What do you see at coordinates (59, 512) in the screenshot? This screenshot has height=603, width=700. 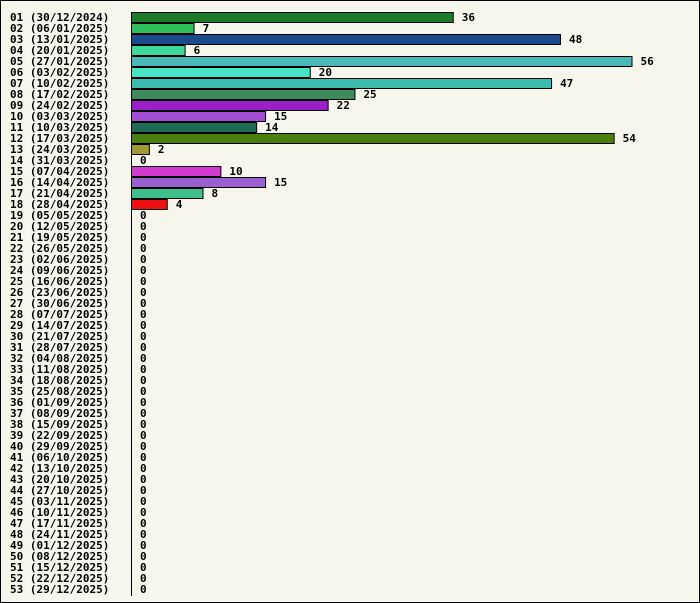 I see `category-label: 46 (10/11/2025)` at bounding box center [59, 512].